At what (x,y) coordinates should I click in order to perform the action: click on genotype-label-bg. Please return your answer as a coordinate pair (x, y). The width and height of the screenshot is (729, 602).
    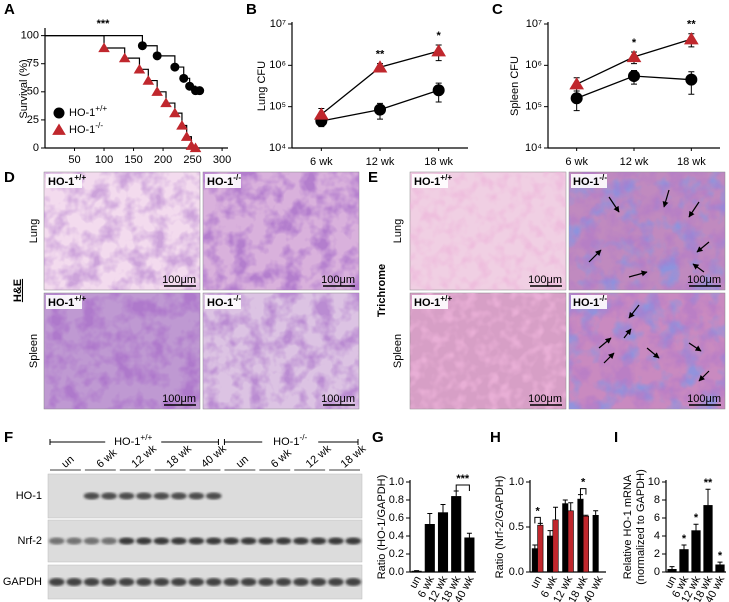
    Looking at the image, I should click on (223, 302).